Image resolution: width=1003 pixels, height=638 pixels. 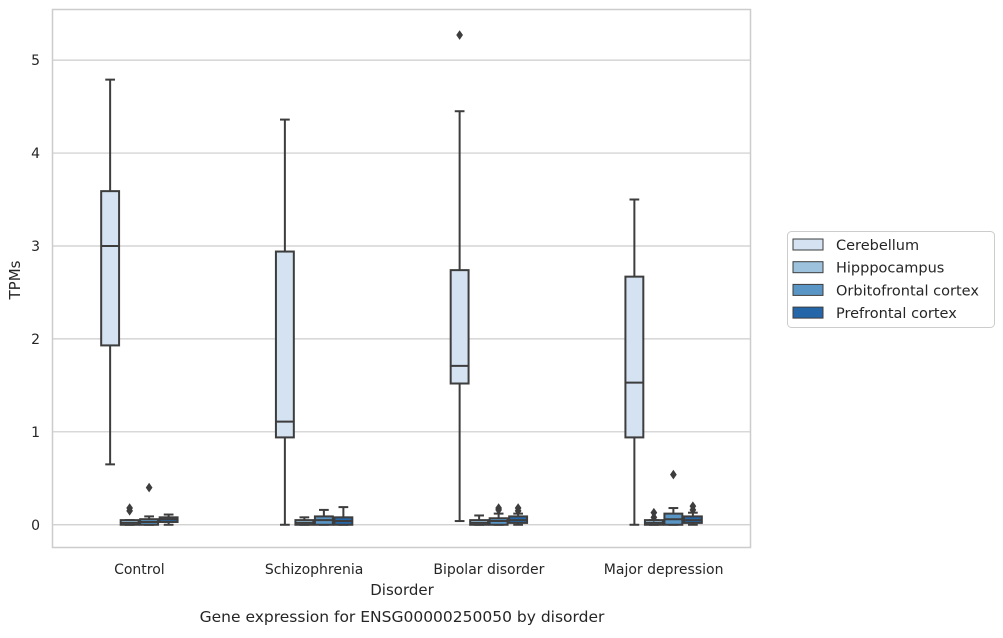 I want to click on y-tick-label: 1, so click(x=35, y=433).